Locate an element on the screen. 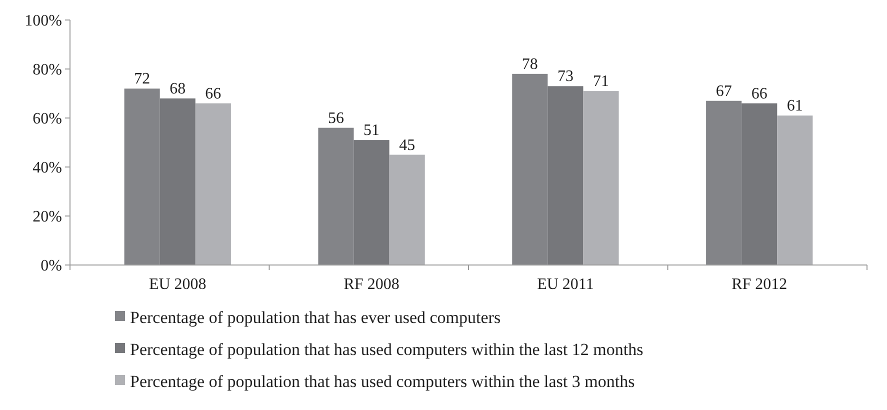 The width and height of the screenshot is (887, 410). y-tick-label: 100% is located at coordinates (43, 21).